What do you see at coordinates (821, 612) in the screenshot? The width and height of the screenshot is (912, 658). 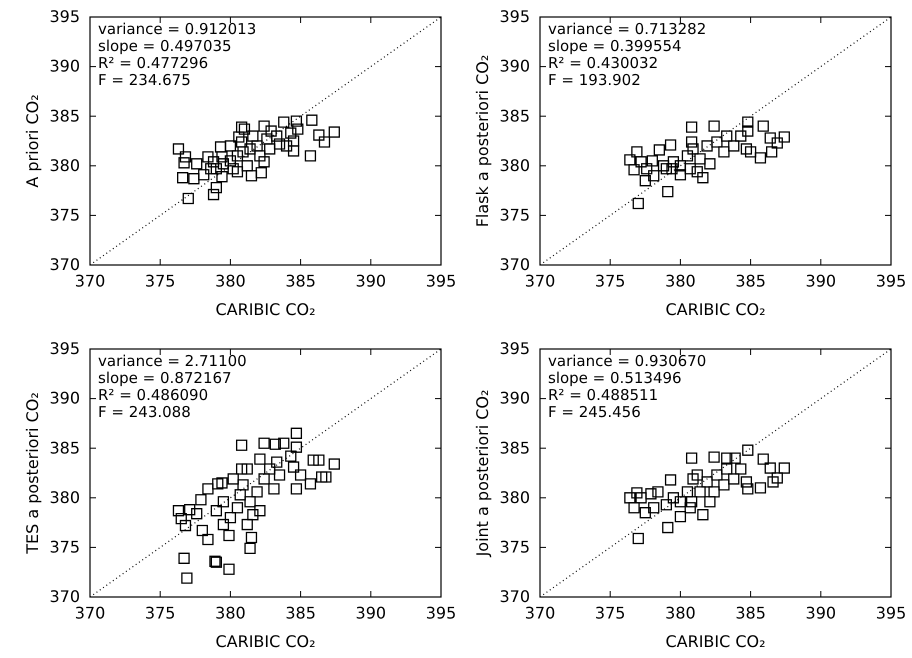 I see `x-tick-label: 390` at bounding box center [821, 612].